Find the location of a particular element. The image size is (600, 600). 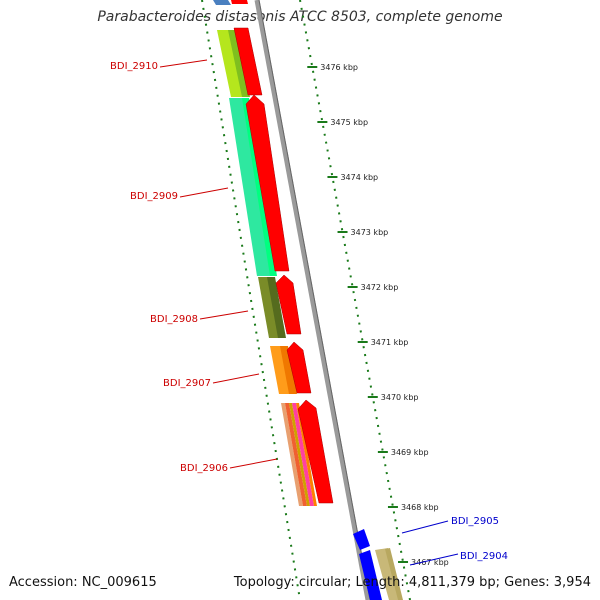

ruler-tick-label: 3467 kbp is located at coordinates (430, 562).